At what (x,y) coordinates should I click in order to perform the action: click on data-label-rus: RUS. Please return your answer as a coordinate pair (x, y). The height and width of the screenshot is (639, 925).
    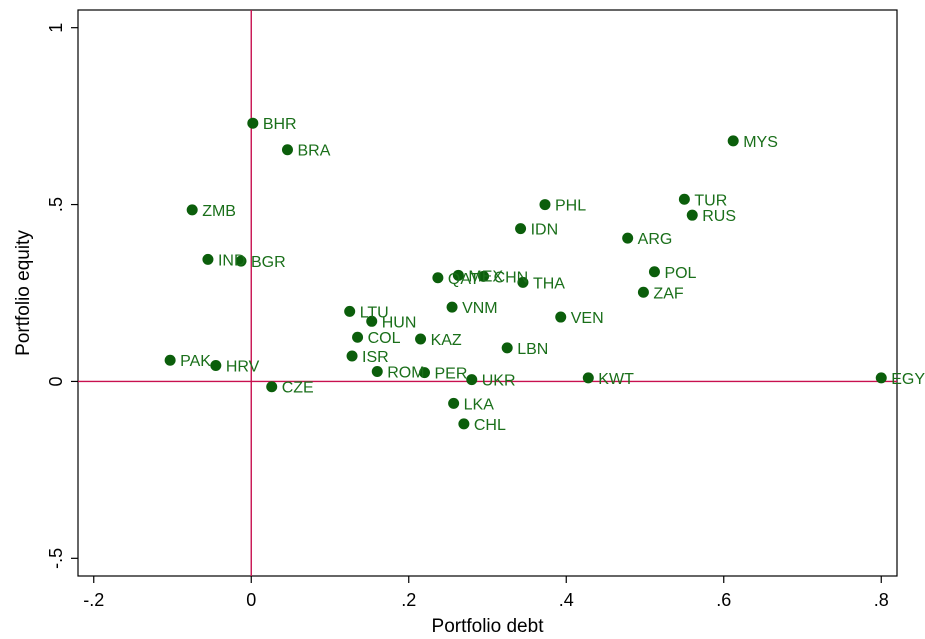
    Looking at the image, I should click on (719, 216).